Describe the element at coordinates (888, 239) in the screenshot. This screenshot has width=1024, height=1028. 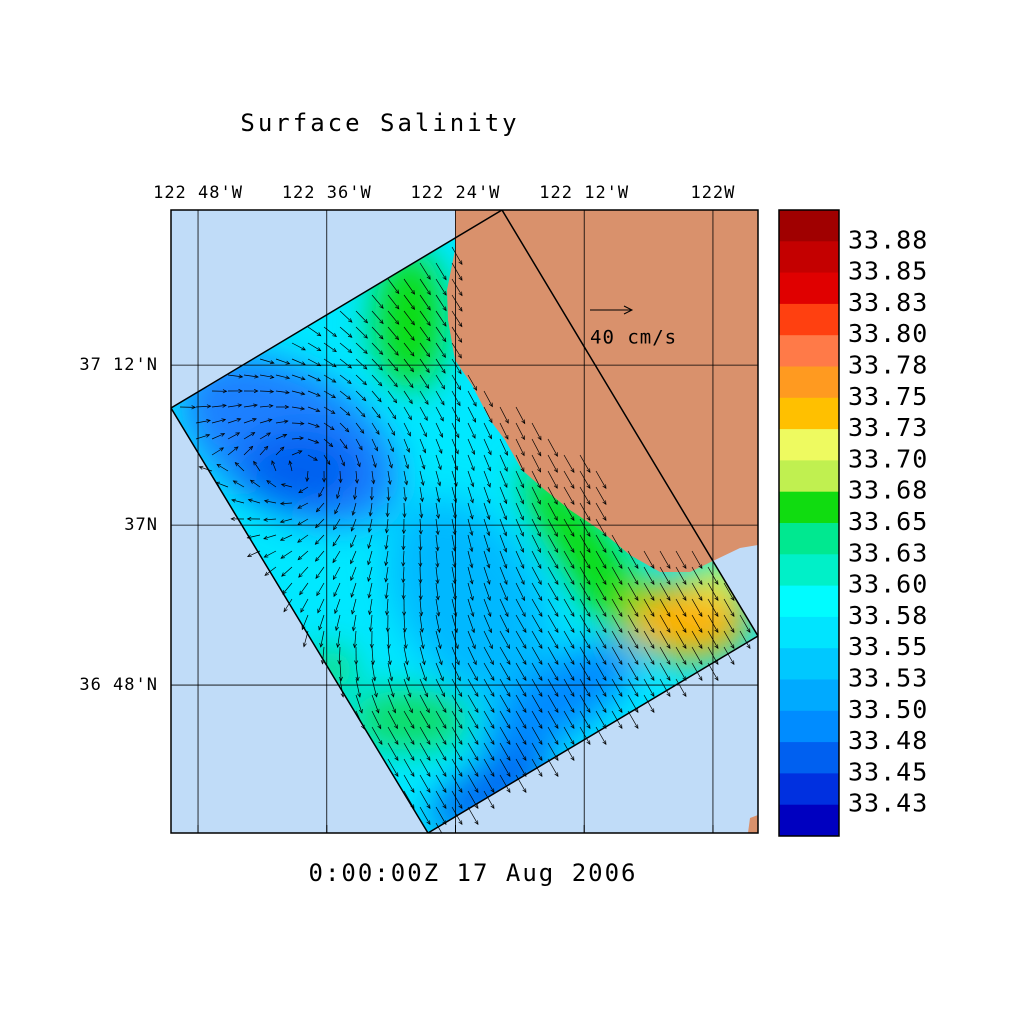
I see `colorbar-label: 33.88` at that location.